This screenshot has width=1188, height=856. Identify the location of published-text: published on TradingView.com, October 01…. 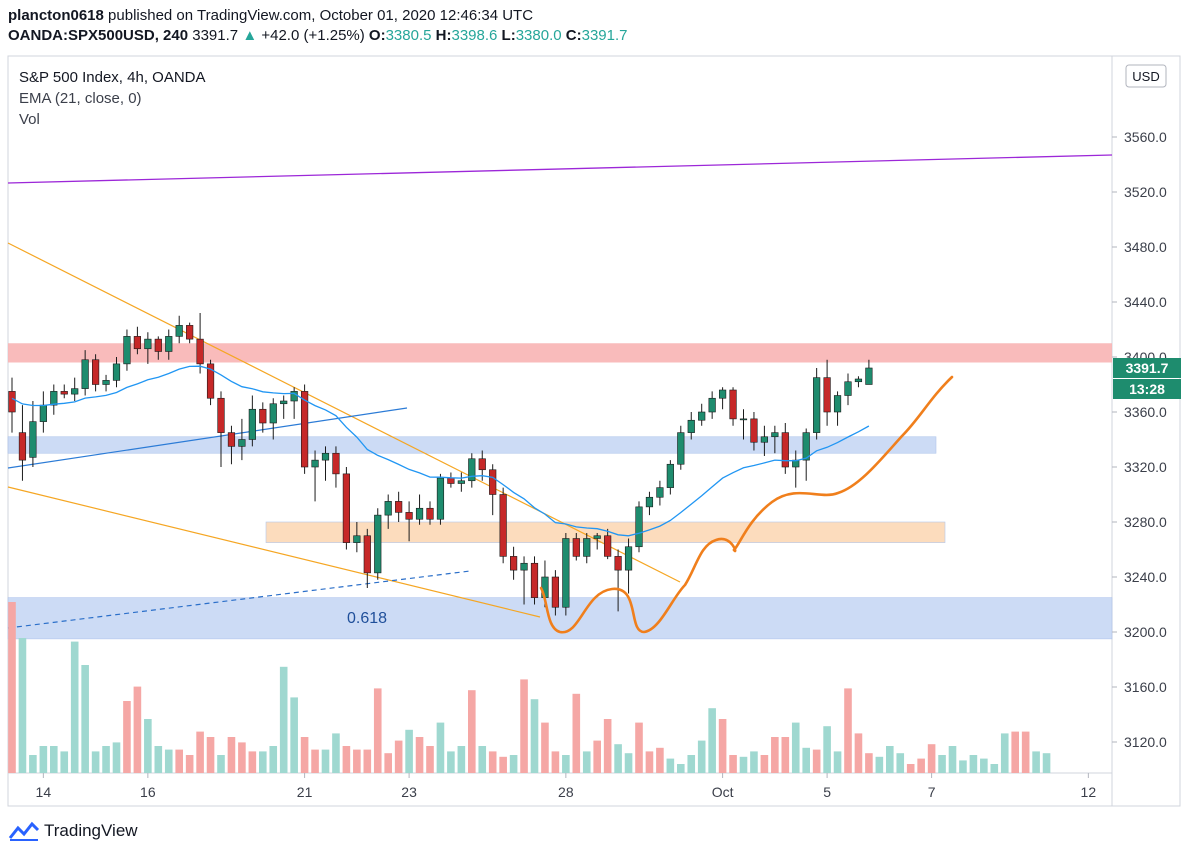
(321, 15).